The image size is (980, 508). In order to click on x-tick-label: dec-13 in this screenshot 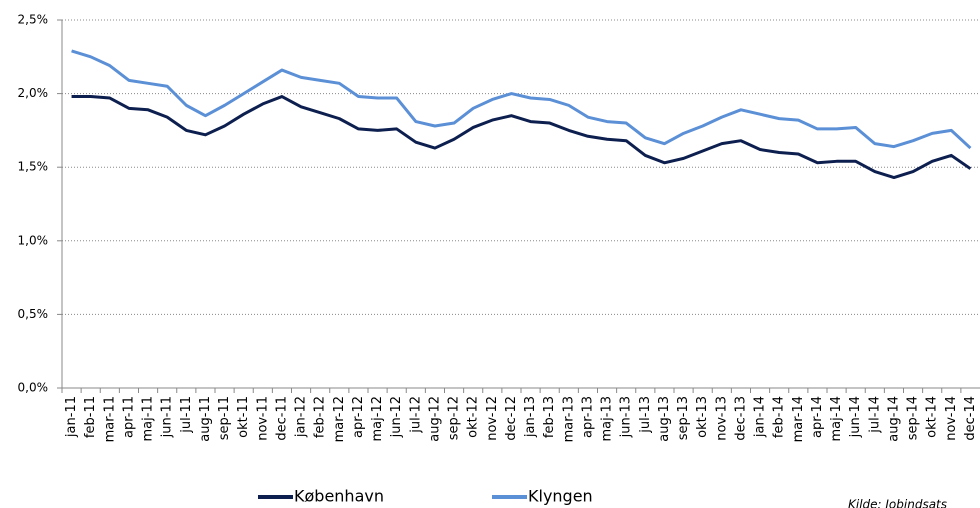, I will do `click(740, 418)`.